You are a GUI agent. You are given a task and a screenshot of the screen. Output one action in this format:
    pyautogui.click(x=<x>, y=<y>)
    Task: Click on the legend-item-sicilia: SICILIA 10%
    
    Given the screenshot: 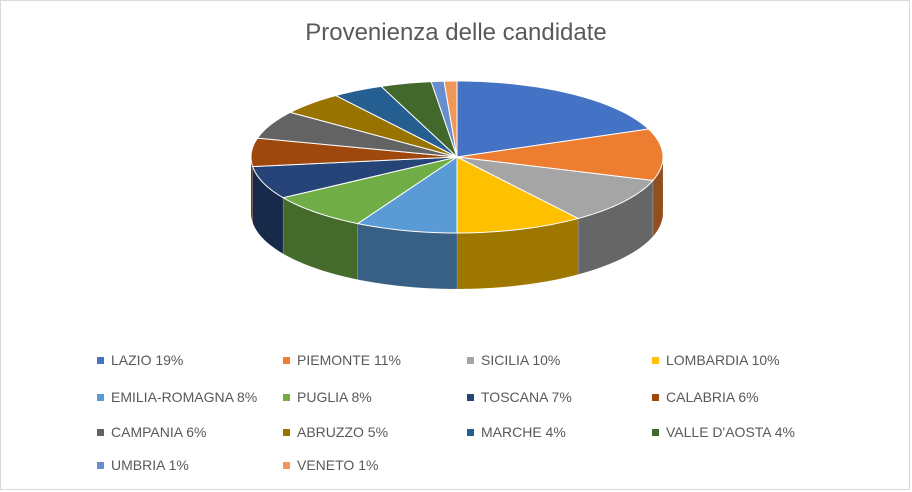 What is the action you would take?
    pyautogui.click(x=513, y=360)
    